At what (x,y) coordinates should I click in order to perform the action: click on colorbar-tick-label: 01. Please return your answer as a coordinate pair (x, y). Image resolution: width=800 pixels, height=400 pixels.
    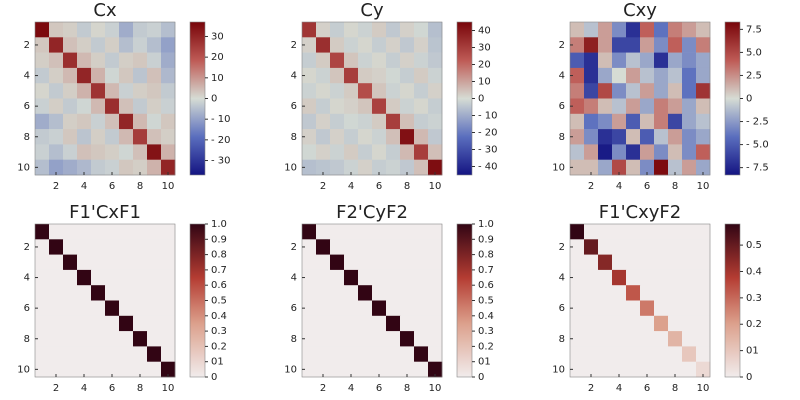
    Looking at the image, I should click on (484, 362).